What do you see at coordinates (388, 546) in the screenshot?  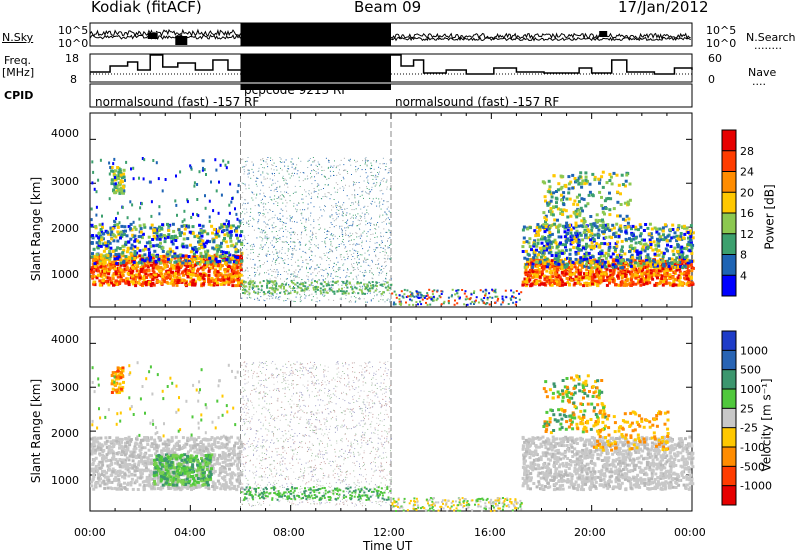 I see `xlabel: Time UT` at bounding box center [388, 546].